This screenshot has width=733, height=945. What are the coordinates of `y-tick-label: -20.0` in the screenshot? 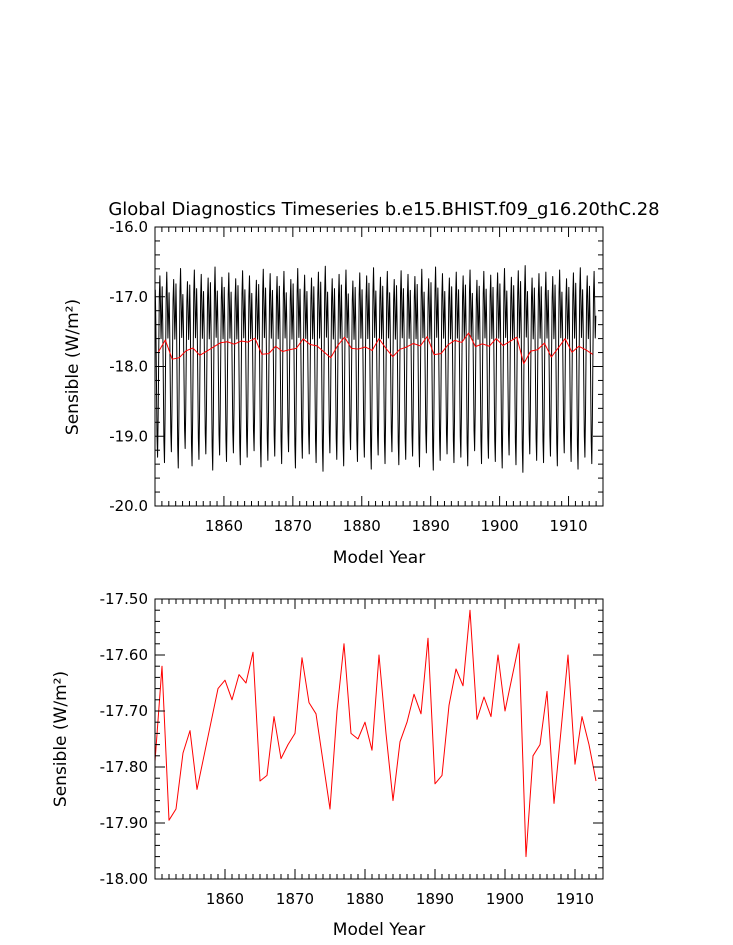 It's located at (128, 506).